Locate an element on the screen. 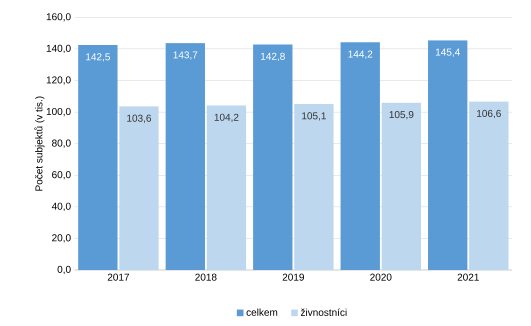 Image resolution: width=531 pixels, height=326 pixels. x-tick-label: 2020 is located at coordinates (381, 277).